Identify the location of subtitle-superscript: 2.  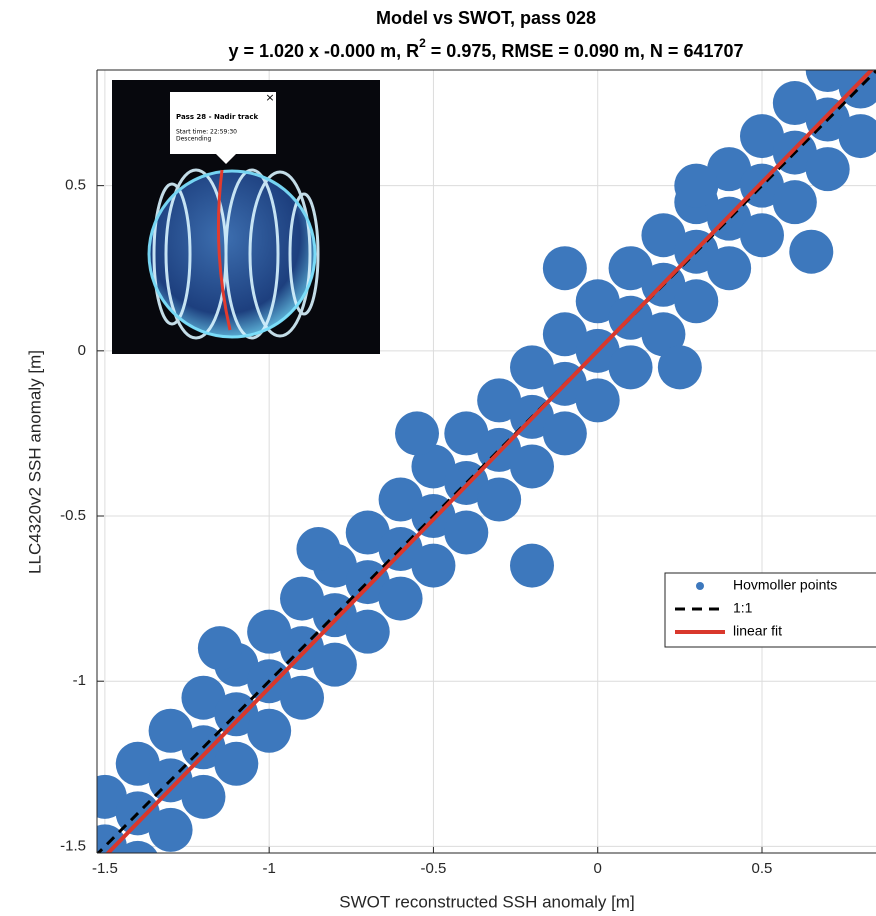
(422, 43).